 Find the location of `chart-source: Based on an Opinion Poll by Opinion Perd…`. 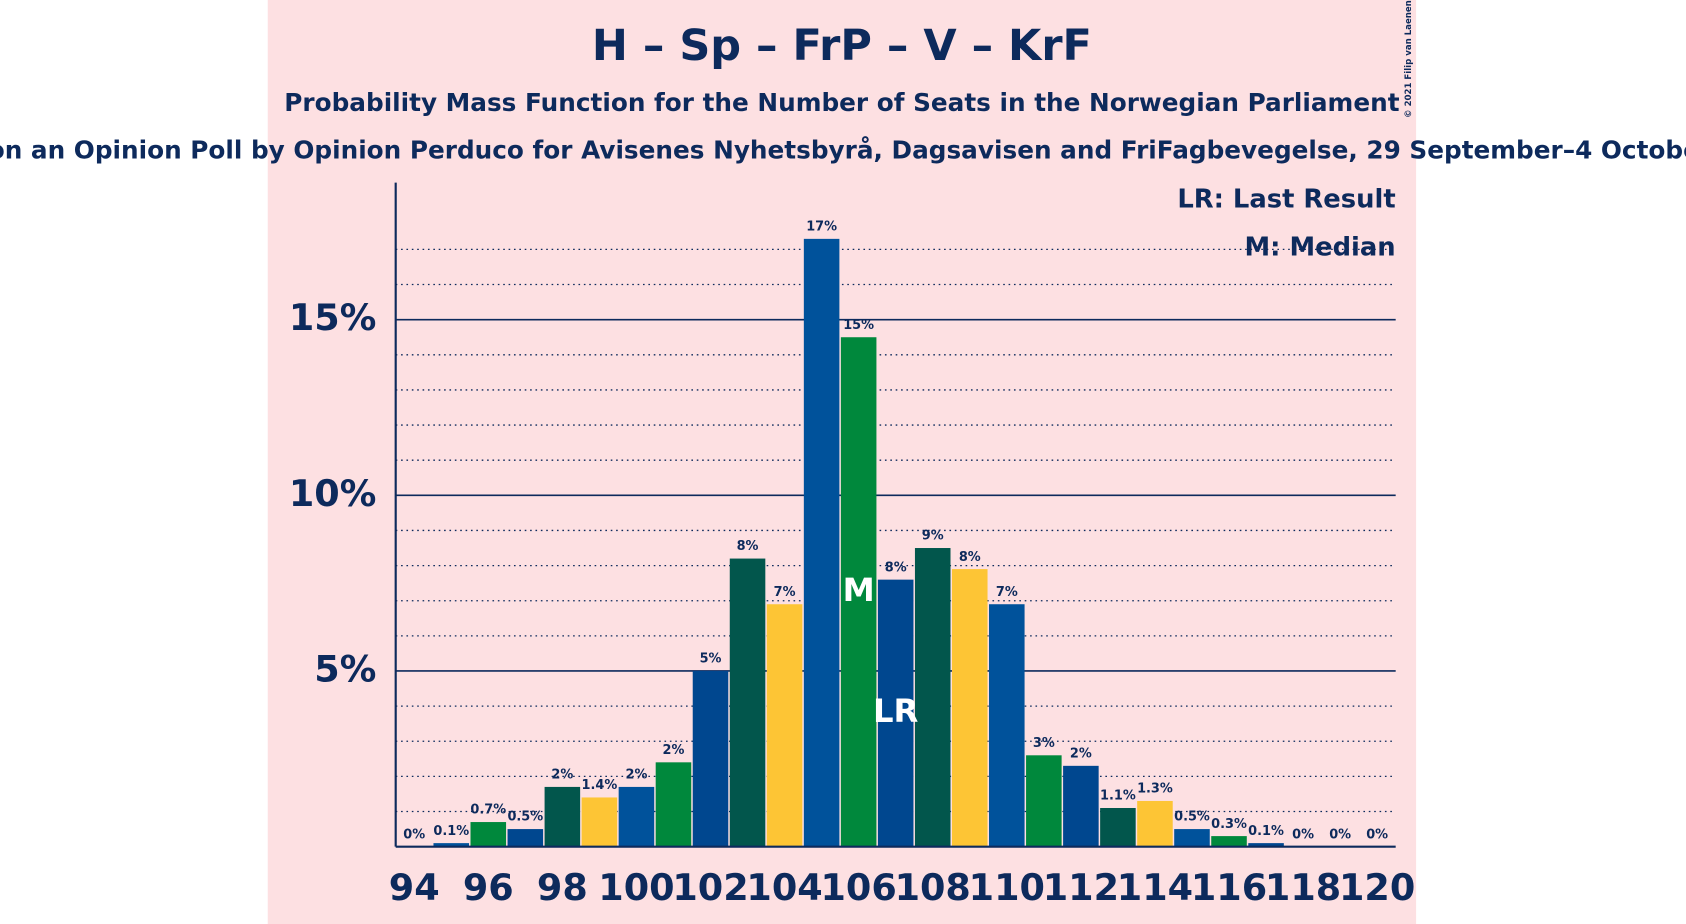

chart-source: Based on an Opinion Poll by Opinion Perd… is located at coordinates (843, 149).